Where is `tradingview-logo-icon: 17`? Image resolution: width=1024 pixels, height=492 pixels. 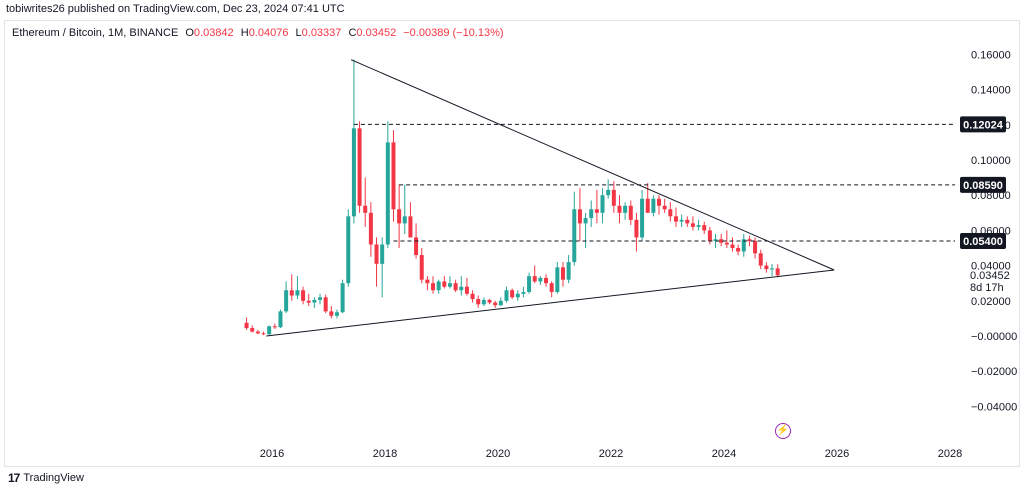
tradingview-logo-icon: 17 is located at coordinates (14, 478).